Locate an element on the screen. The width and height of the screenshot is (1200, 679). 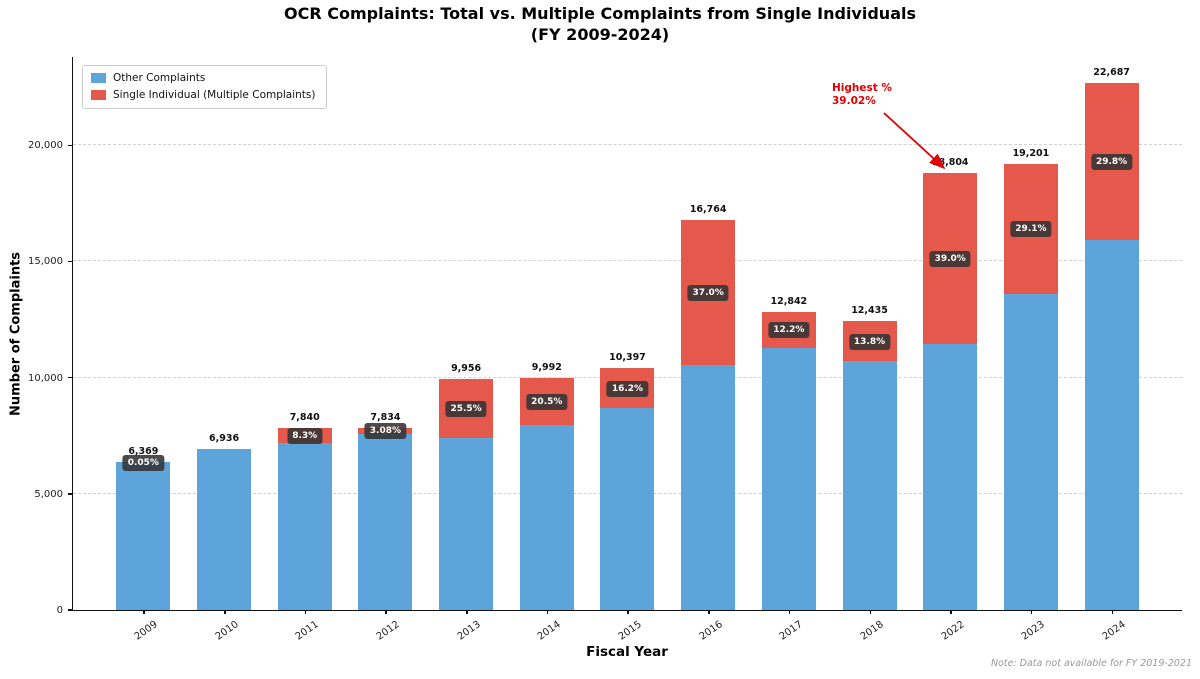
total-value-label: 7,834 is located at coordinates (385, 417).